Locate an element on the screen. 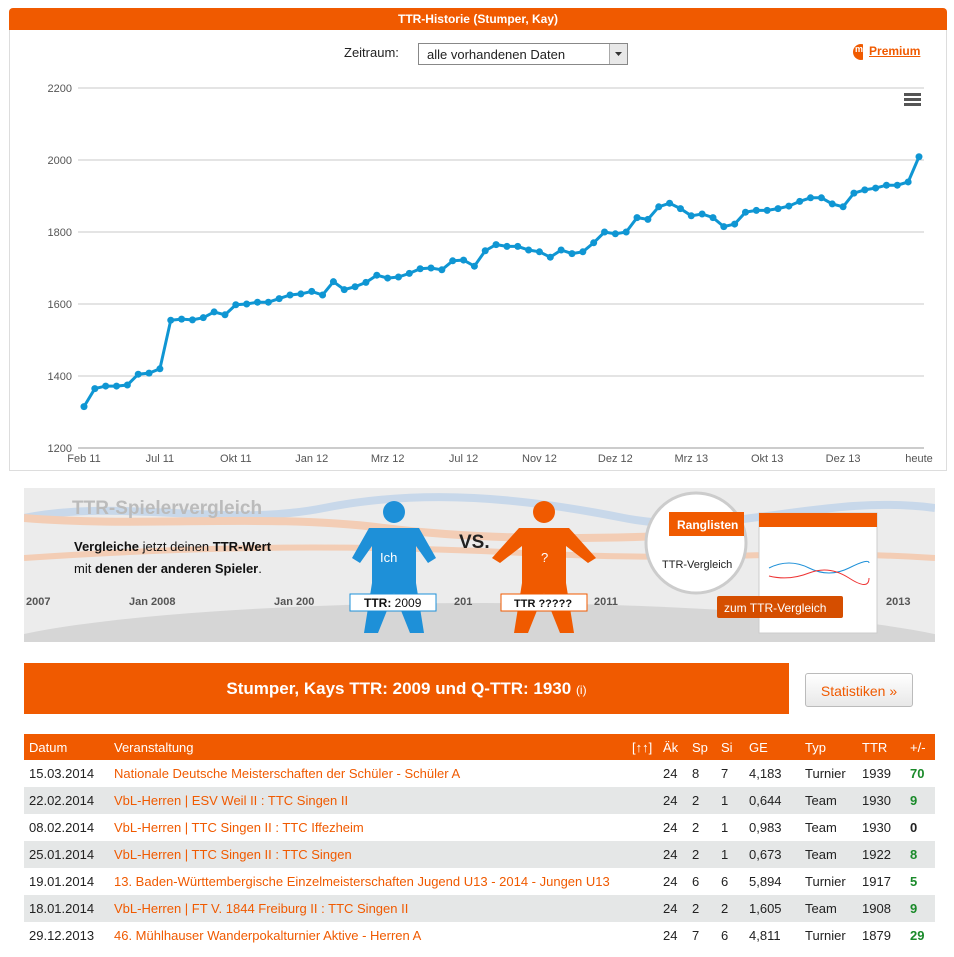 This screenshot has width=954, height=957. bg-year: 2013 is located at coordinates (898, 602).